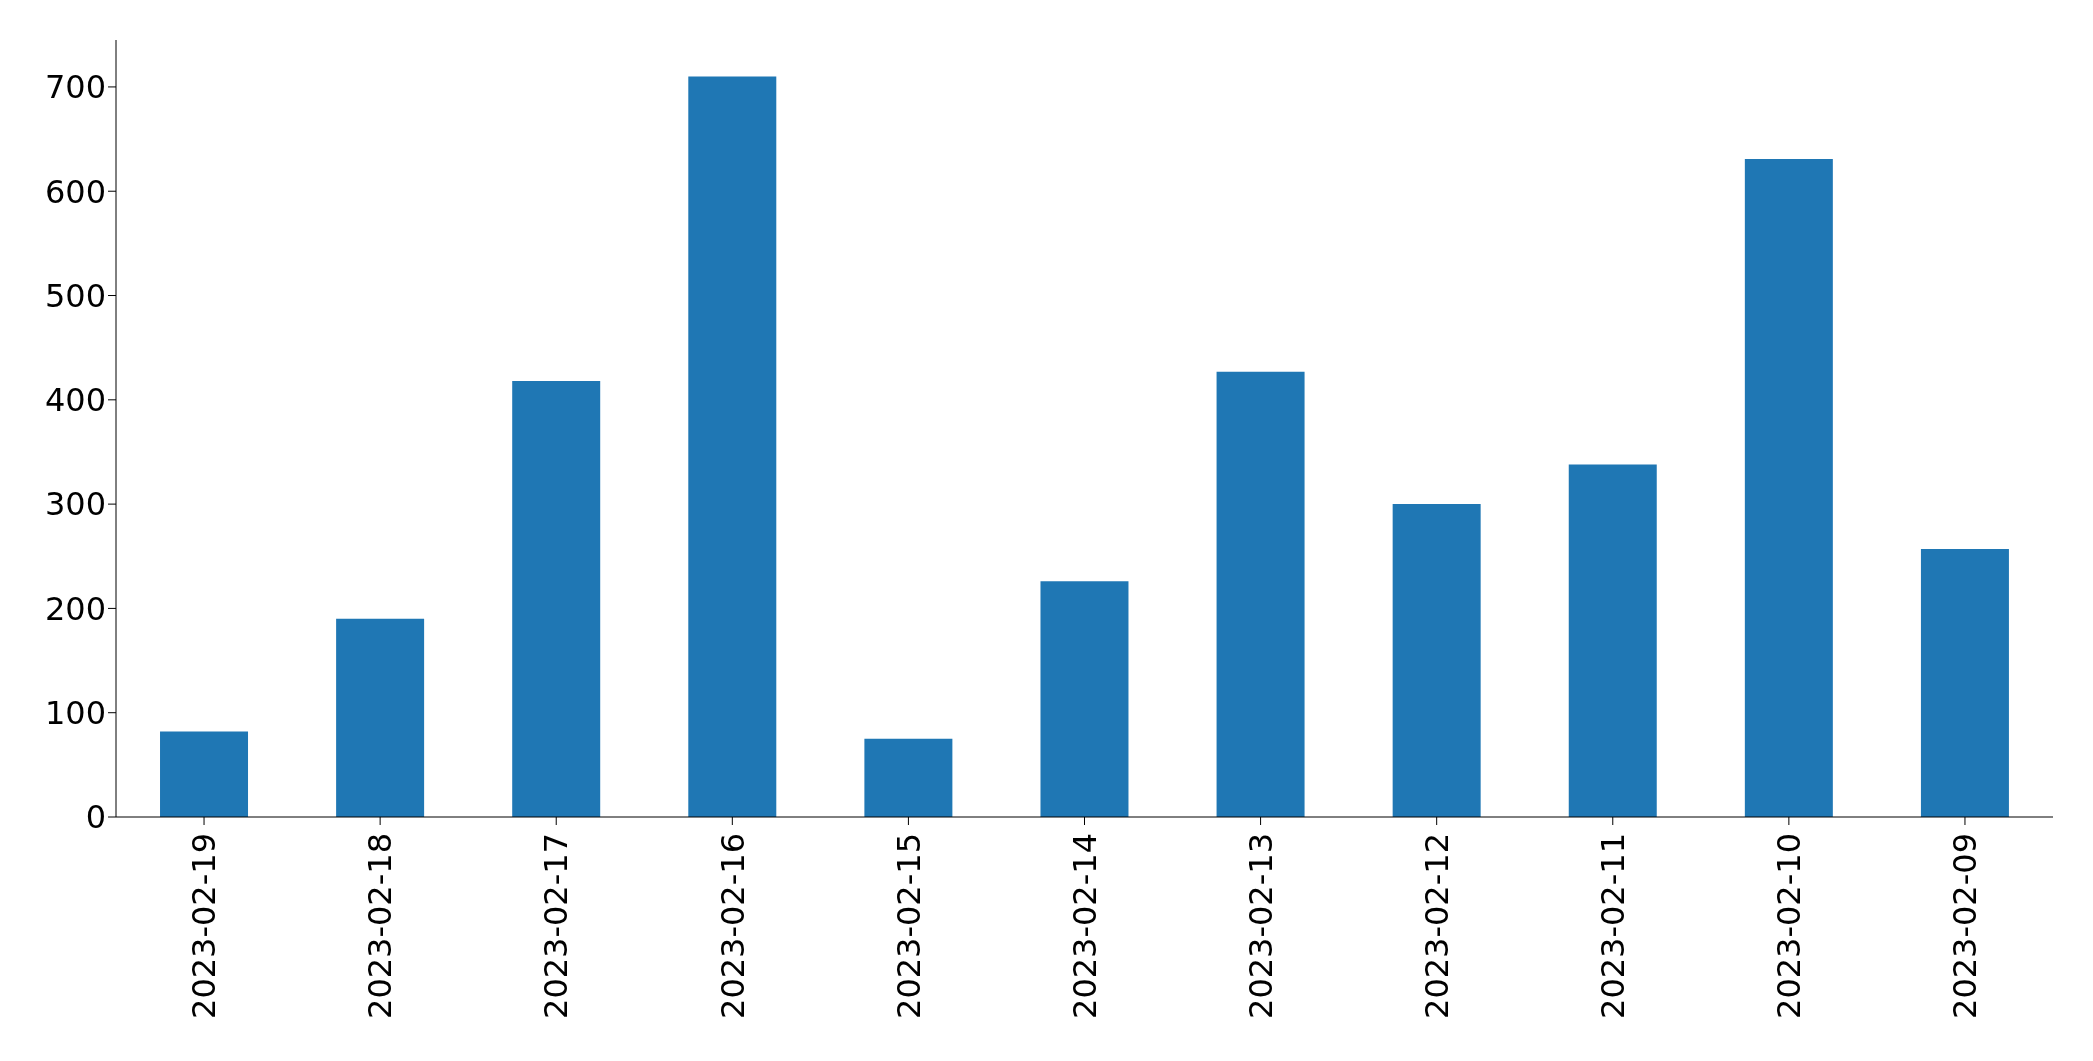 The image size is (2093, 1061). Describe the element at coordinates (75, 295) in the screenshot. I see `y-tick-label: 500` at that location.